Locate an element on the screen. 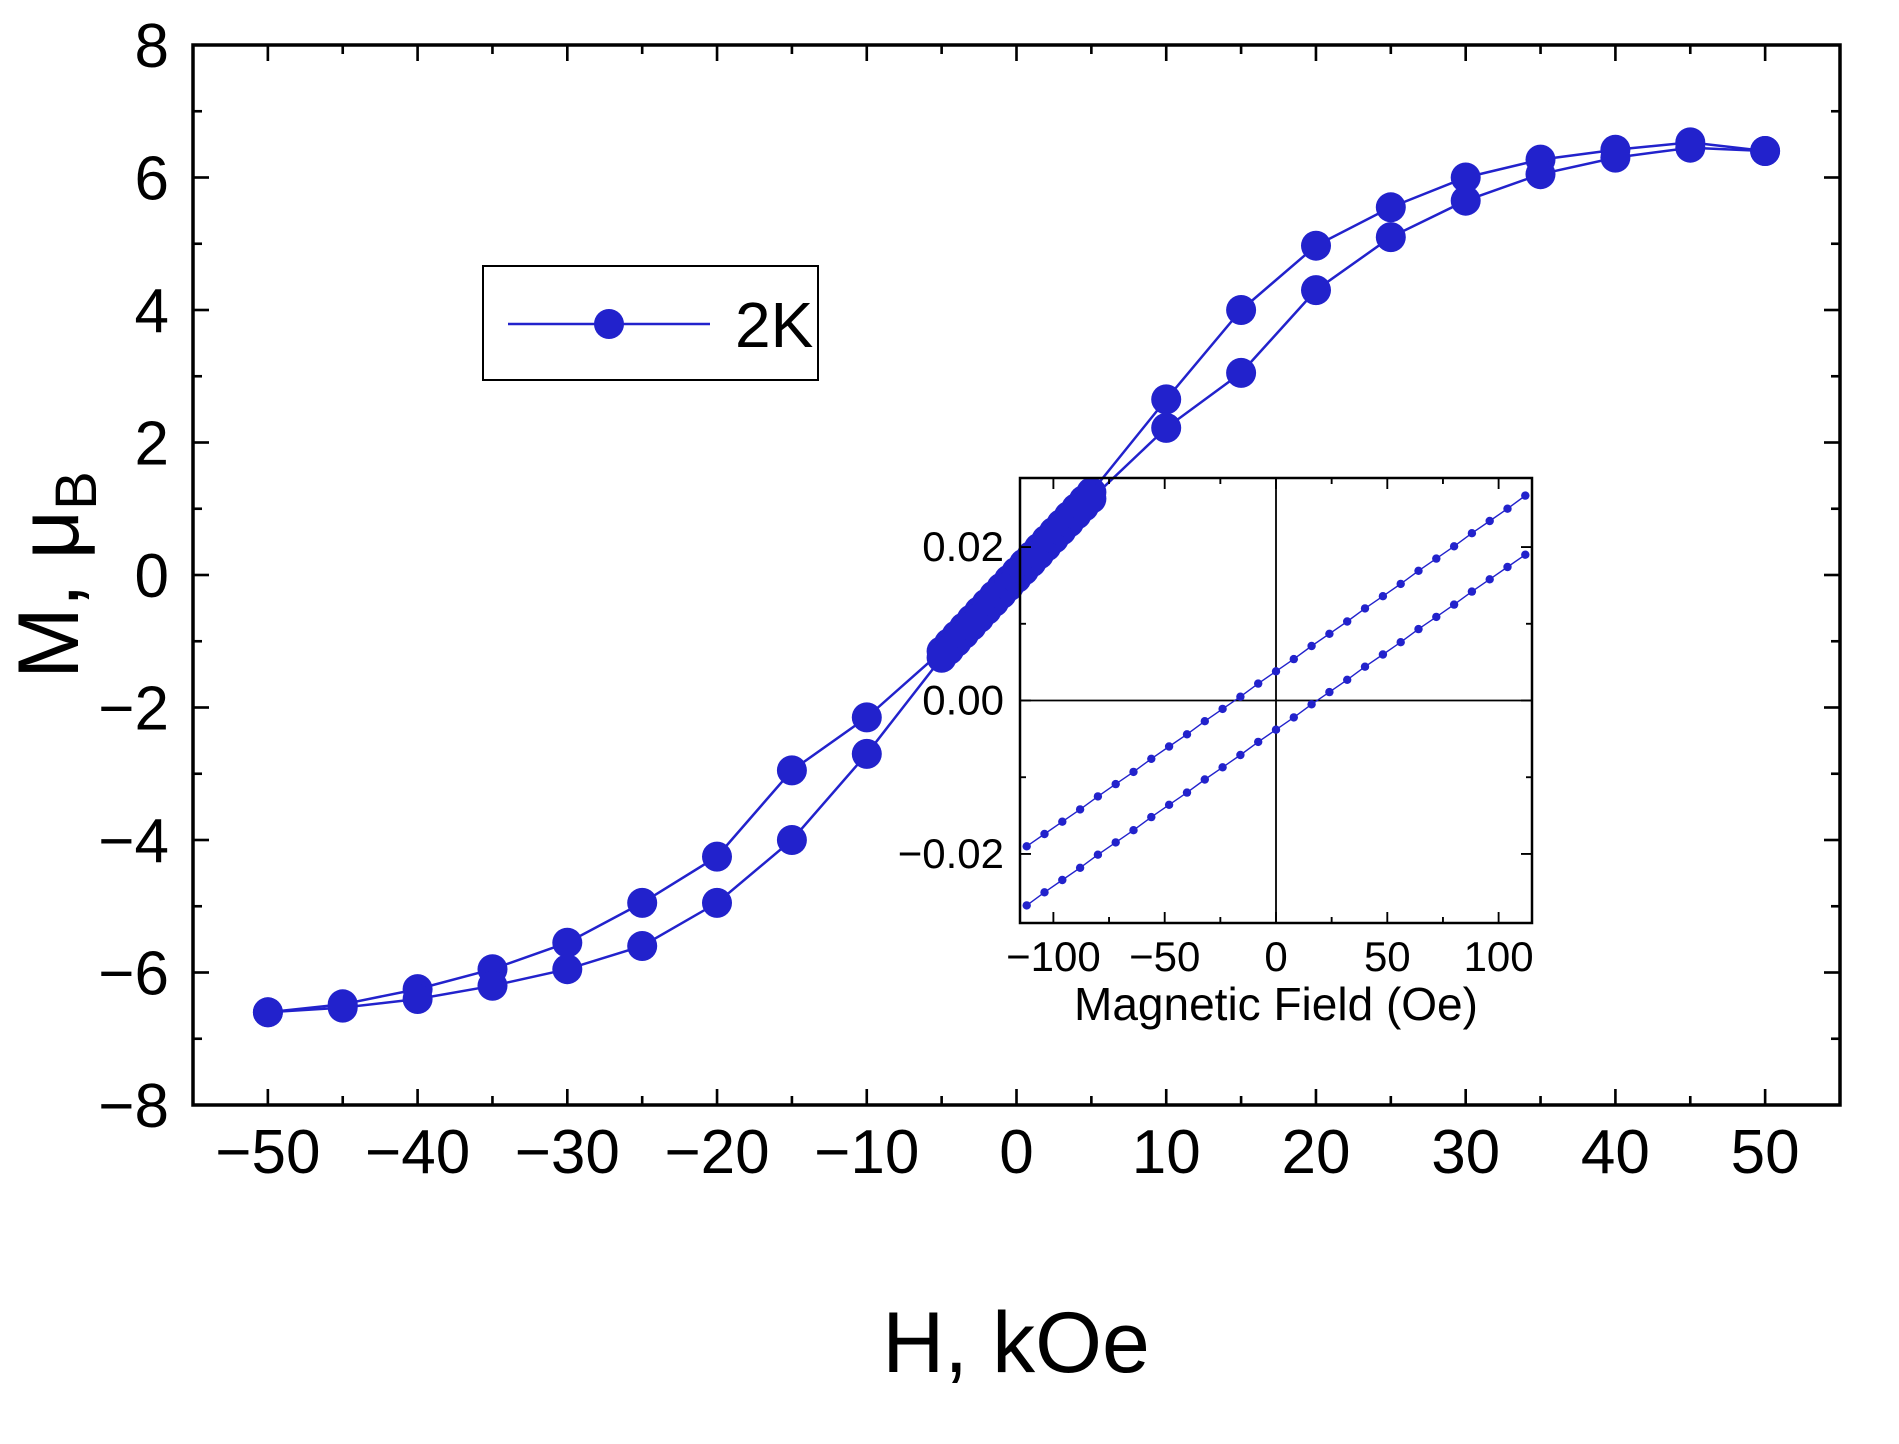  x-axis-title: H, kOe is located at coordinates (1016, 1343).